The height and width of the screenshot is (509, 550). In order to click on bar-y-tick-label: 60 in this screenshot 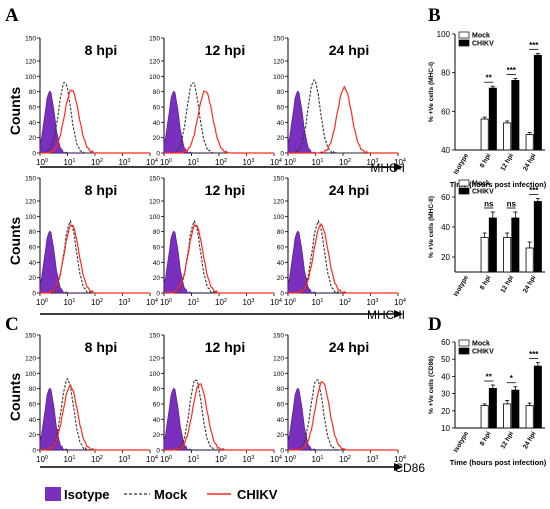, I will do `click(445, 342)`.